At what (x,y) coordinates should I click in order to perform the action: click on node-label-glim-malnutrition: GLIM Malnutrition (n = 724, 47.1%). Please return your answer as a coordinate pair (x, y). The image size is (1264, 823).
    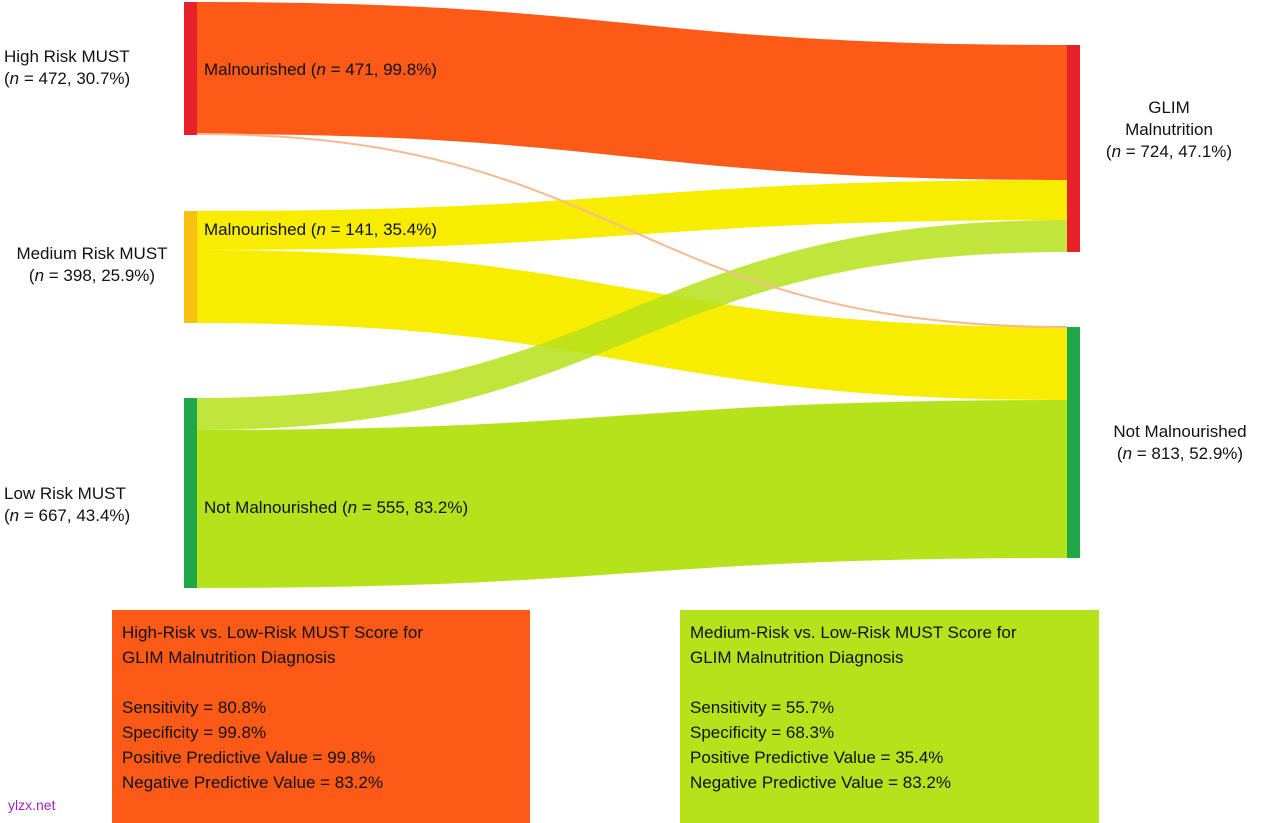
    Looking at the image, I should click on (1169, 130).